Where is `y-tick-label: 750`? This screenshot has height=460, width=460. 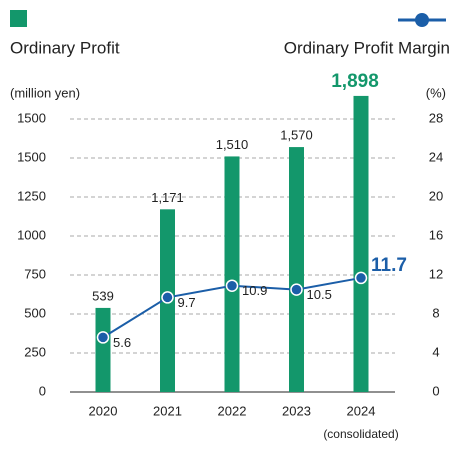
y-tick-label: 750 is located at coordinates (35, 273).